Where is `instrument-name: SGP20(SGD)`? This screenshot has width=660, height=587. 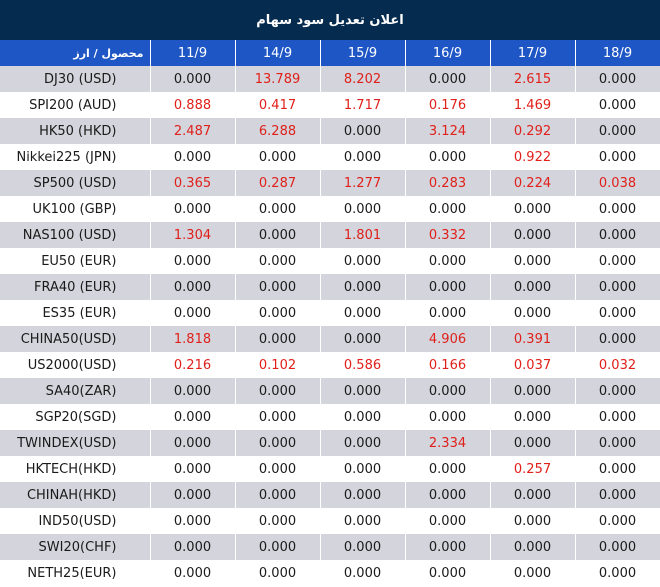
instrument-name: SGP20(SGD) is located at coordinates (75, 417).